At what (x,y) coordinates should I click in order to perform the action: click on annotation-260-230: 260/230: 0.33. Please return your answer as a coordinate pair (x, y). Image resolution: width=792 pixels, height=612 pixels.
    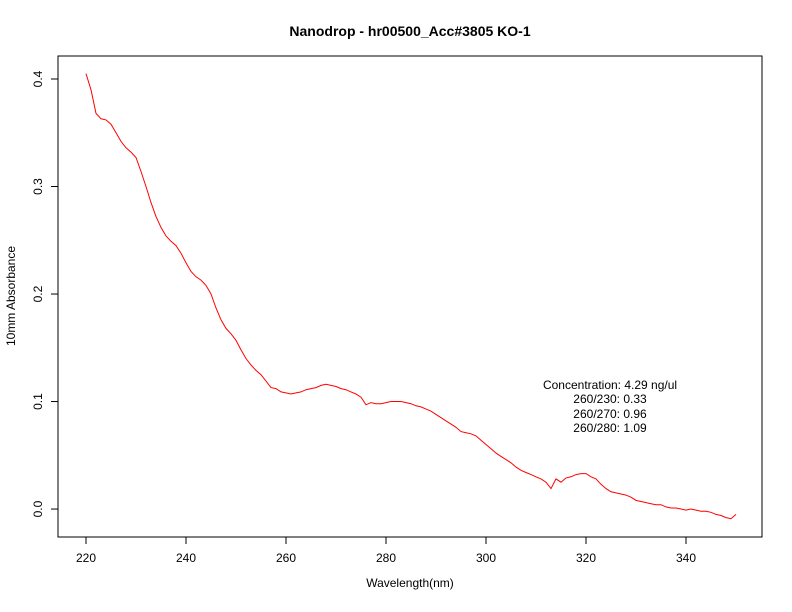
    Looking at the image, I should click on (610, 399).